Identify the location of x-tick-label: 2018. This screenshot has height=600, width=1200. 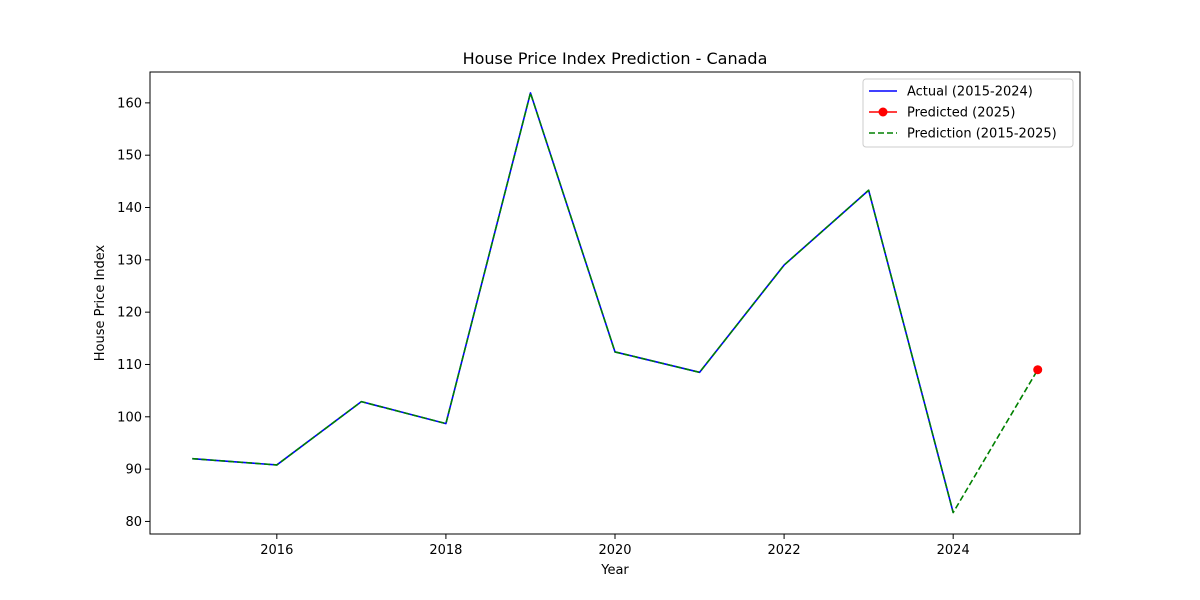
(445, 550).